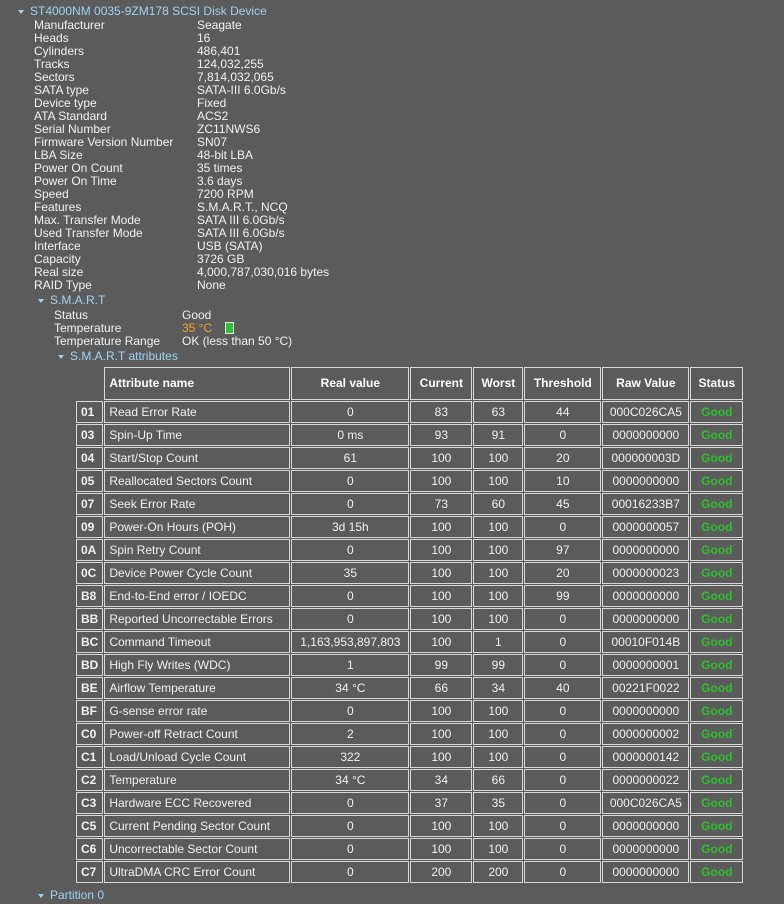 The width and height of the screenshot is (784, 904). I want to click on property-value: SATA III 6.0Gb/s, so click(241, 220).